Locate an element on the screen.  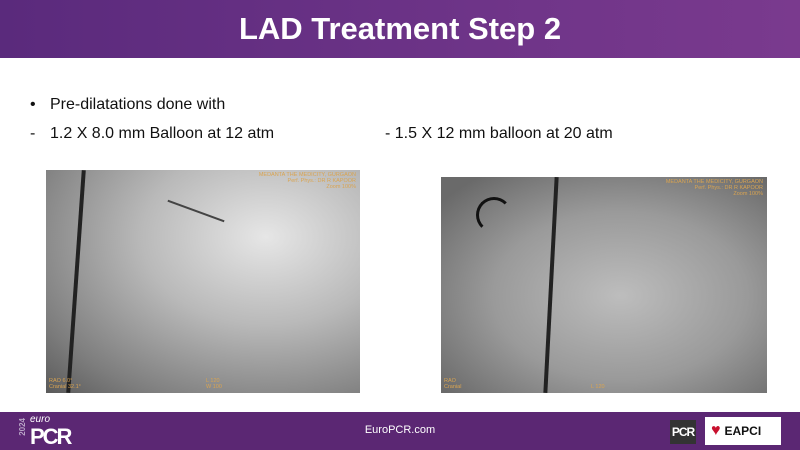
bullet-text: Pre-dilatations done with is located at coordinates (138, 104).